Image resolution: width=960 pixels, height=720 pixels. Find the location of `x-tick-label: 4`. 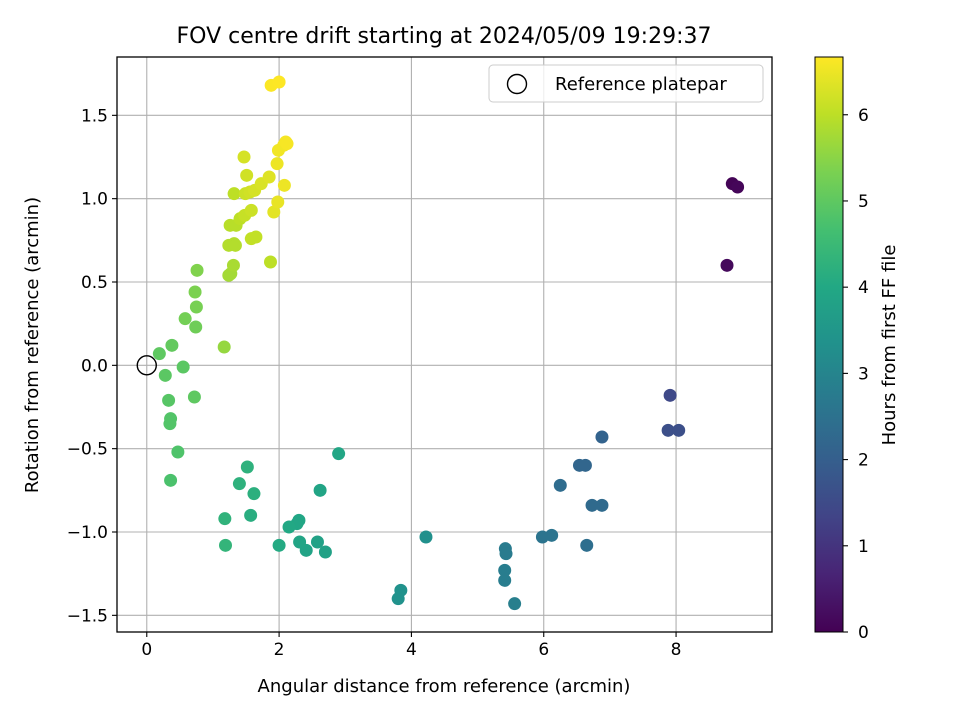

x-tick-label: 4 is located at coordinates (411, 650).